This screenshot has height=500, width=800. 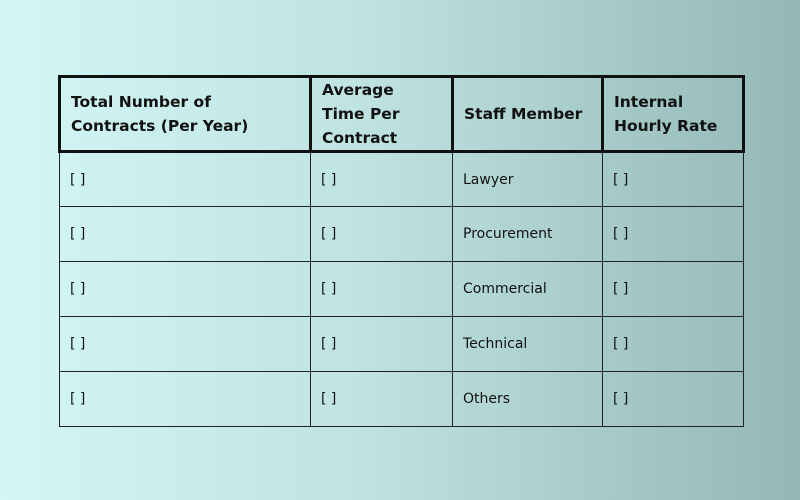 I want to click on cell-staff-member: Lawyer, so click(x=527, y=179).